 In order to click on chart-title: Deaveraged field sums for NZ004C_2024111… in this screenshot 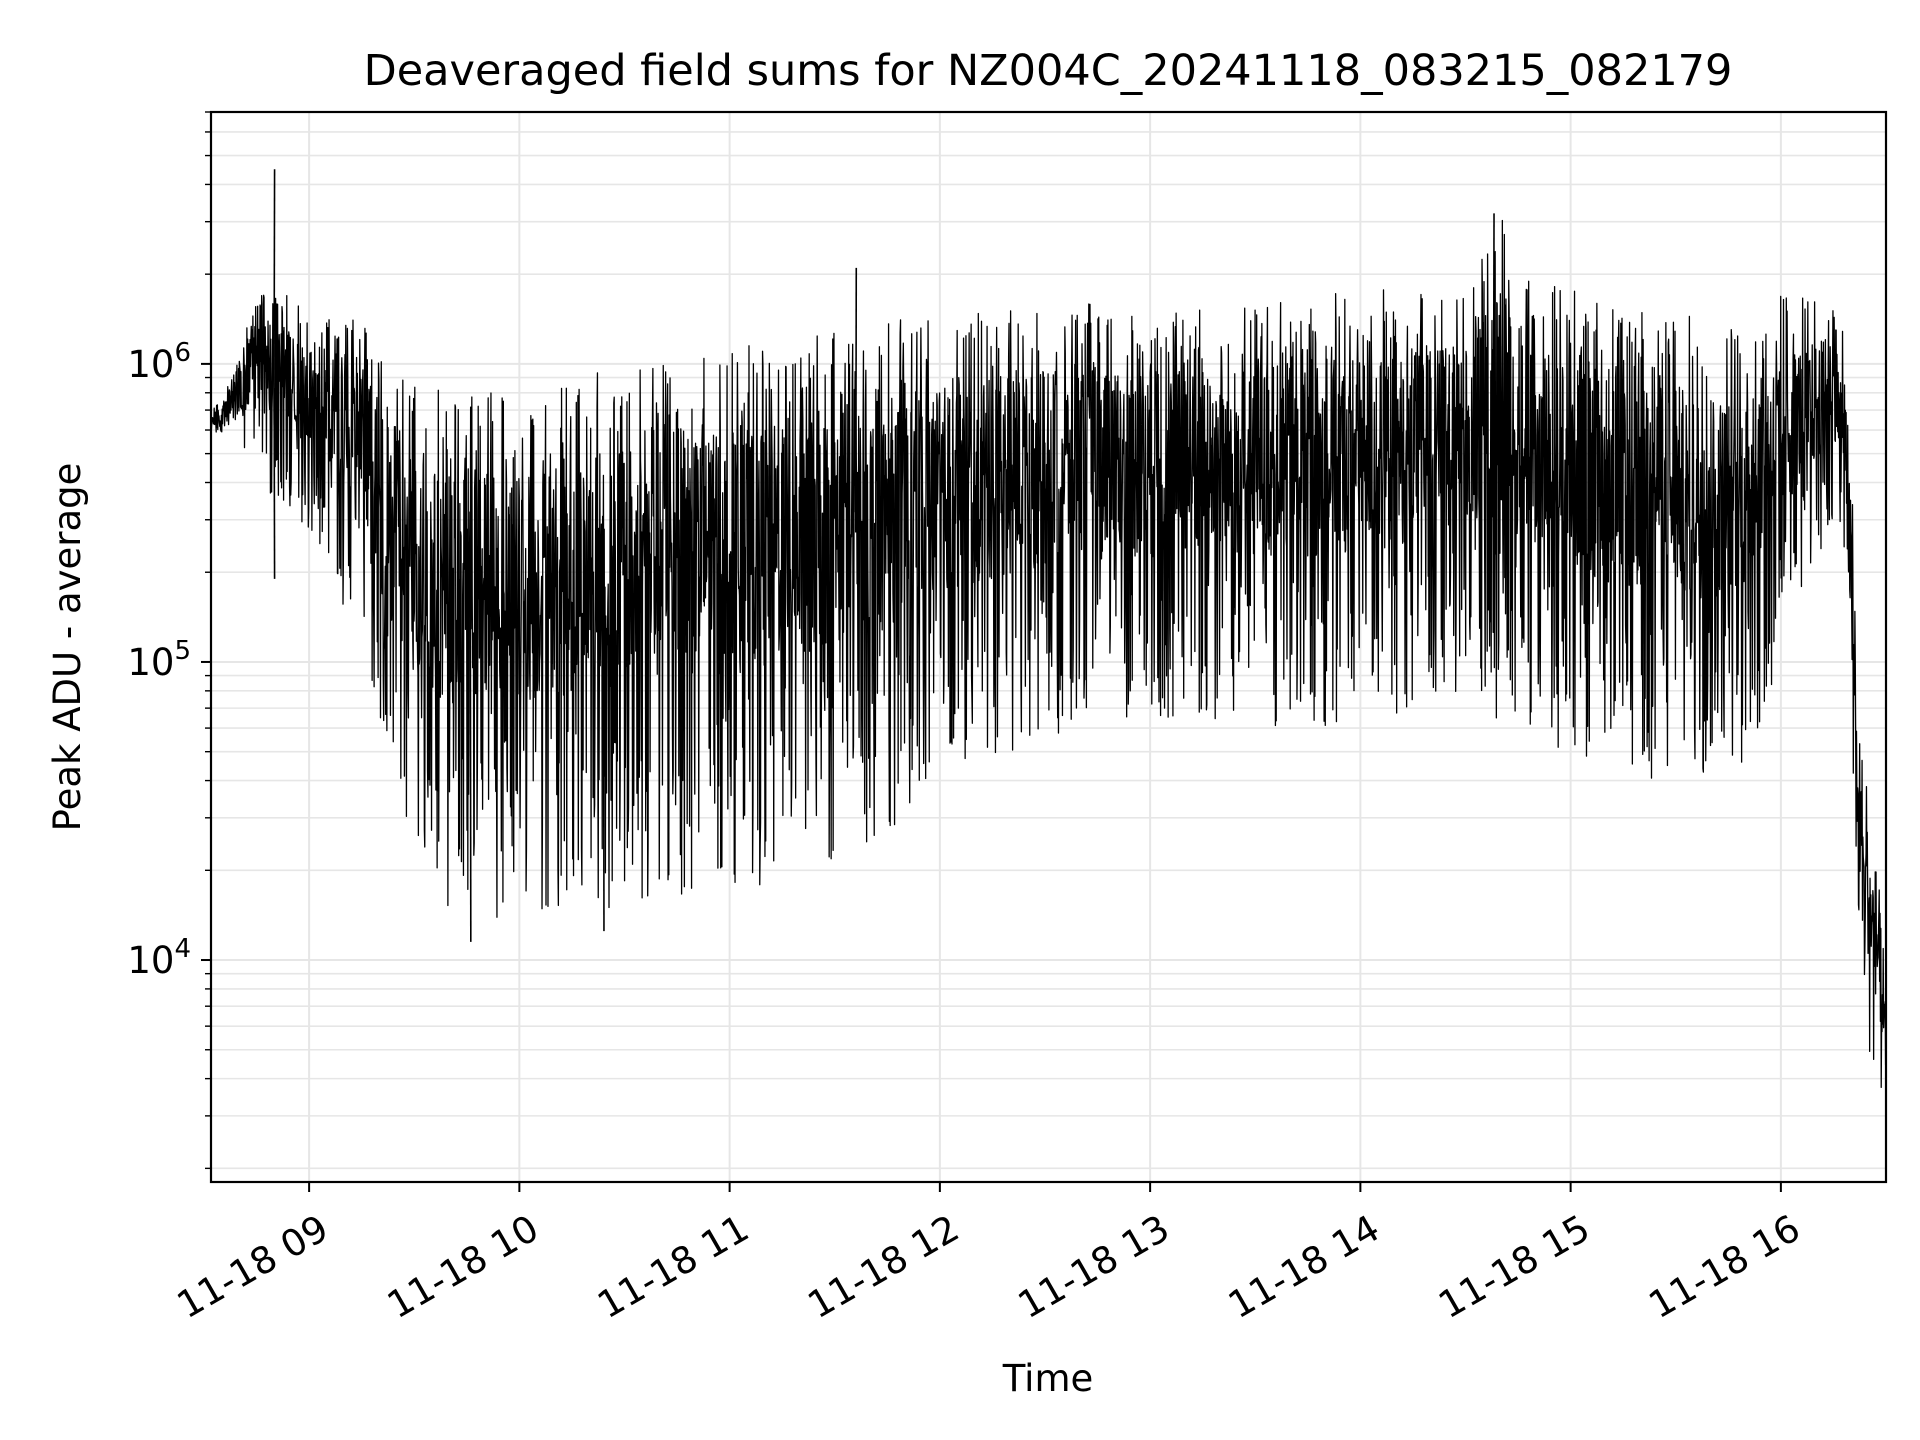, I will do `click(1048, 71)`.